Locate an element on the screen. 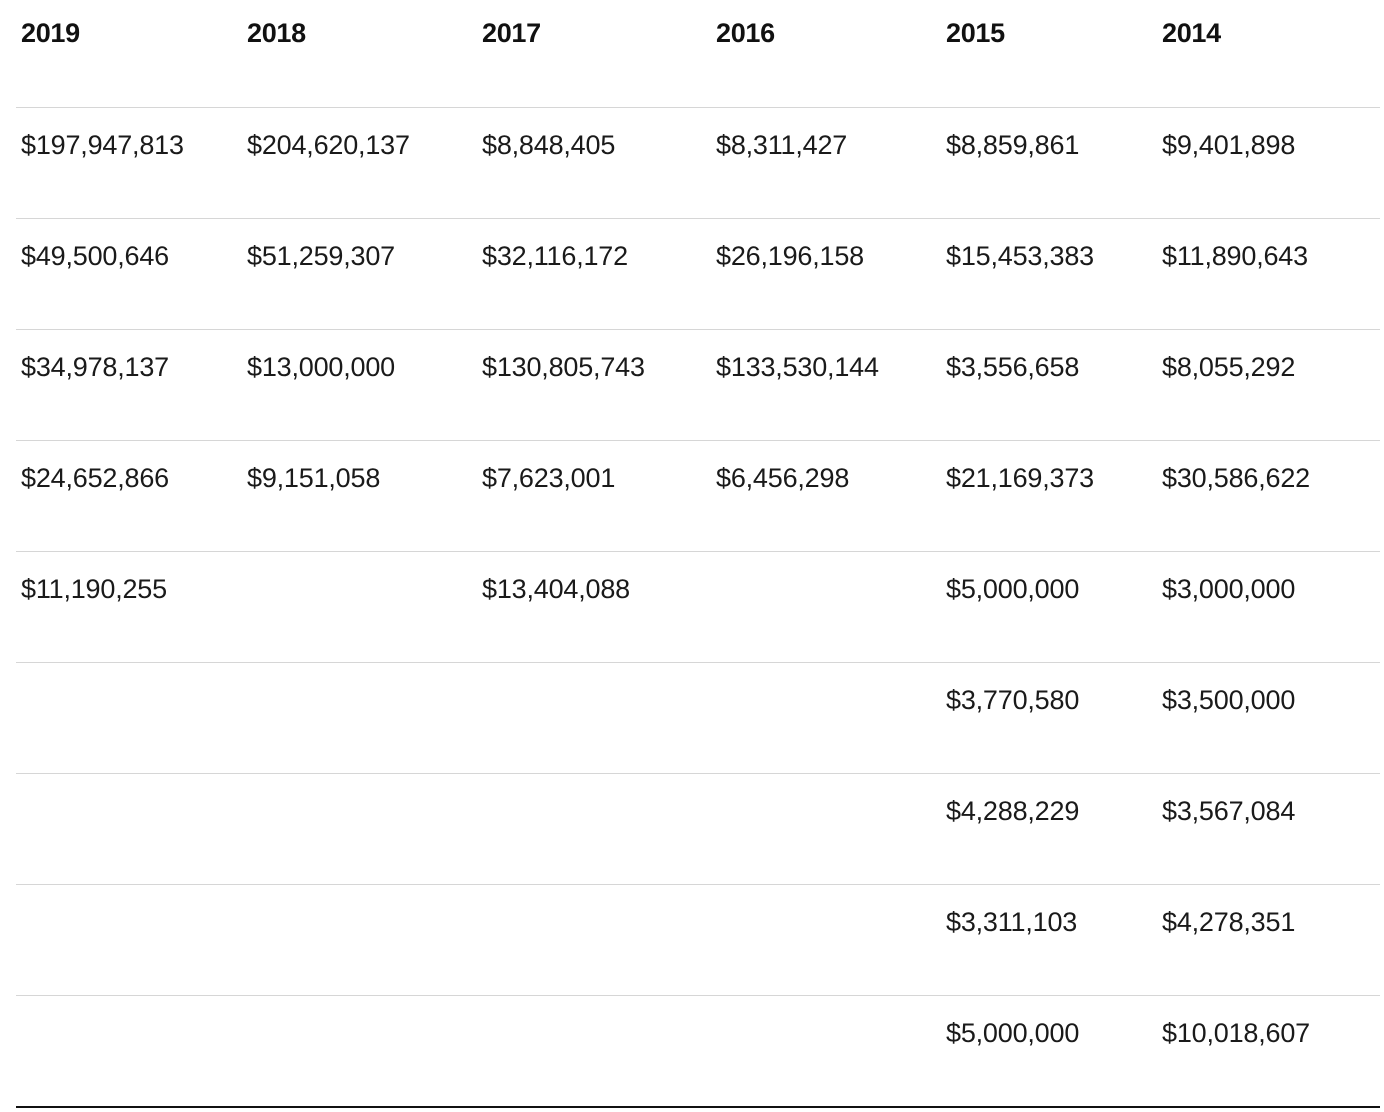 Image resolution: width=1384 pixels, height=1112 pixels. table-row: $3,770,580 $3,500,000 is located at coordinates (698, 718).